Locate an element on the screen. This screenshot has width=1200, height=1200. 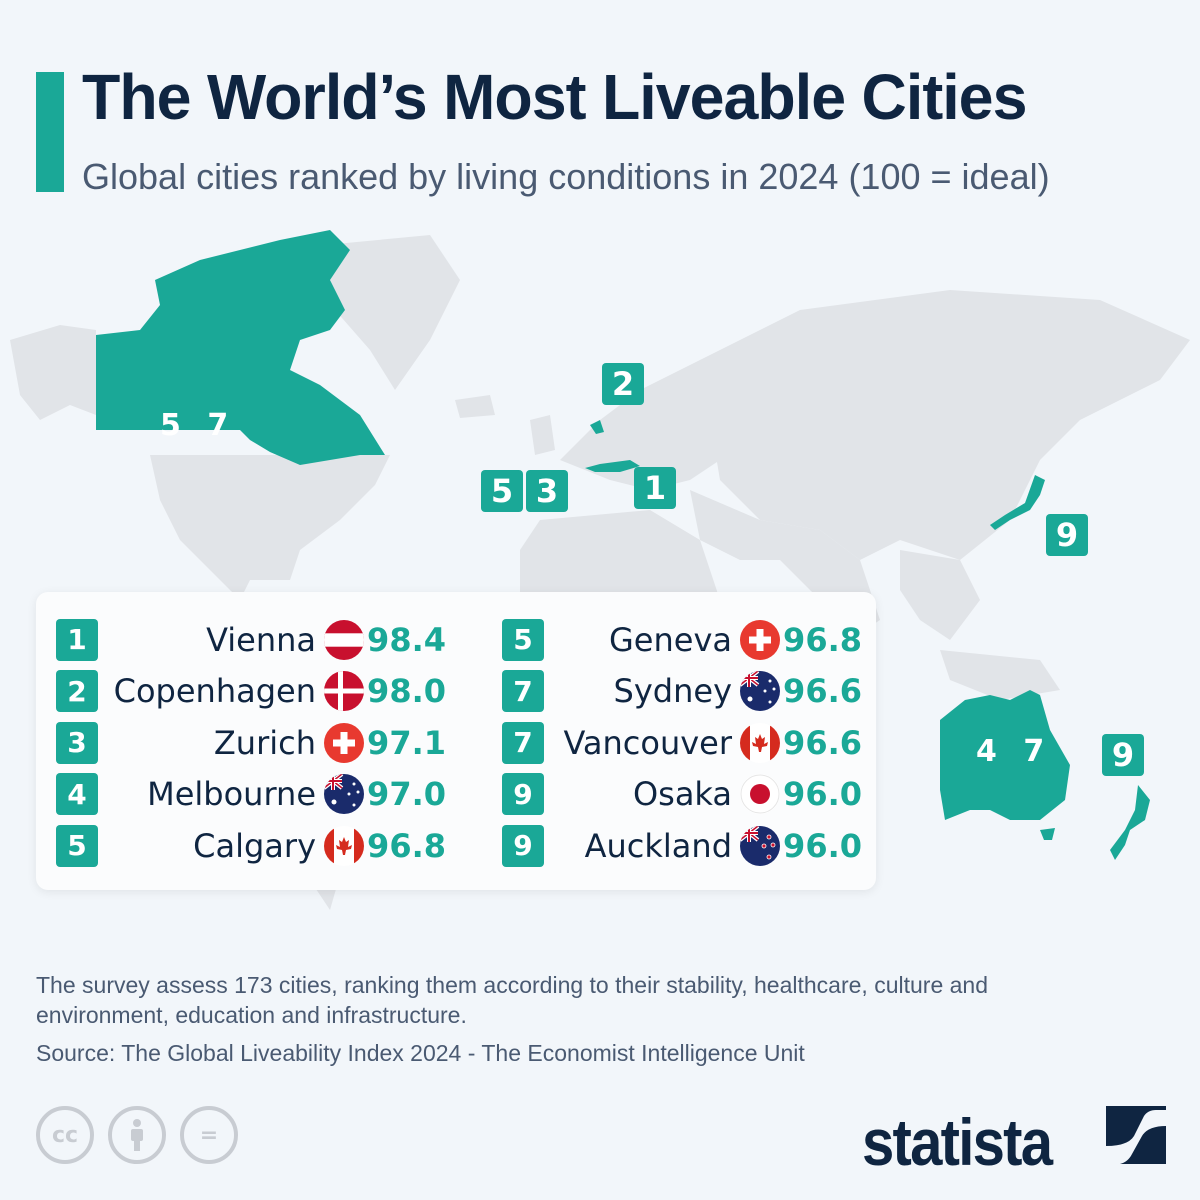
table-row: 2 Copenhagen 98.0 is located at coordinates (251, 692).